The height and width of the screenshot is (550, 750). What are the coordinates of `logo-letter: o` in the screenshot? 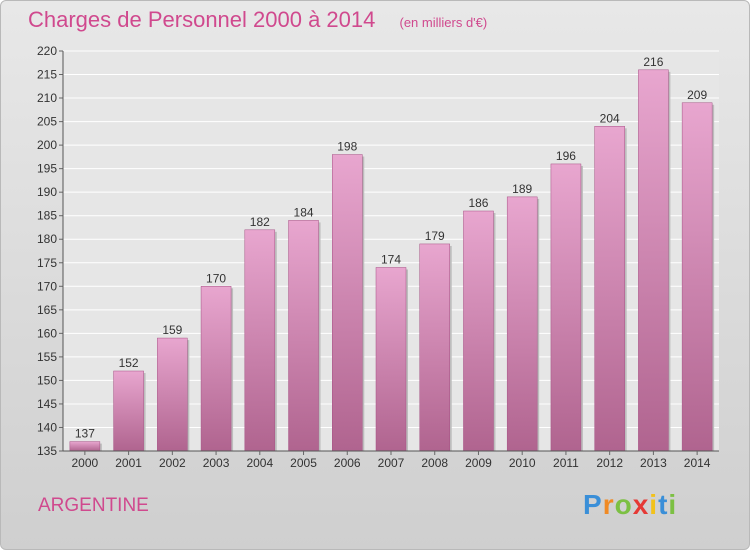 It's located at (623, 504).